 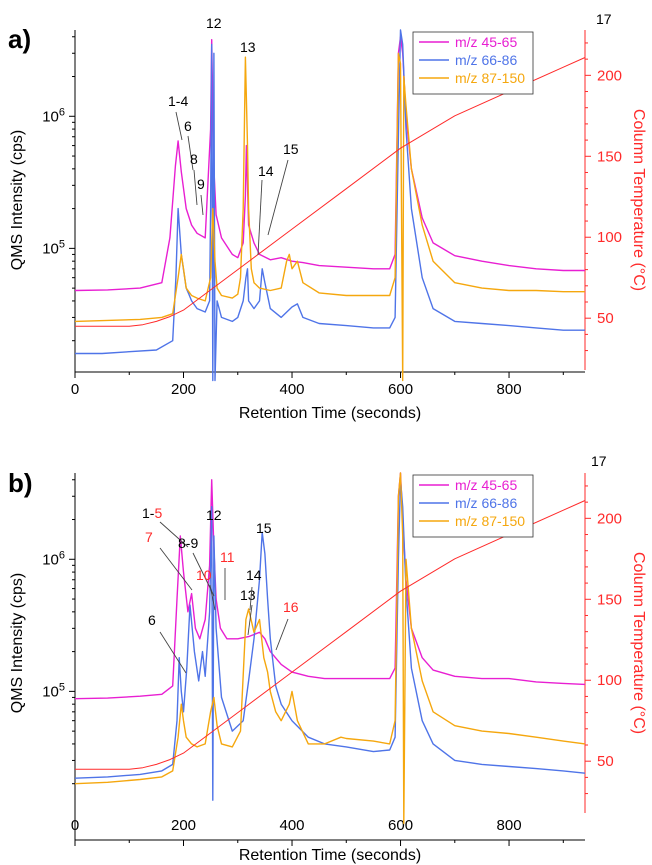 I want to click on panel-label: a), so click(x=19, y=39).